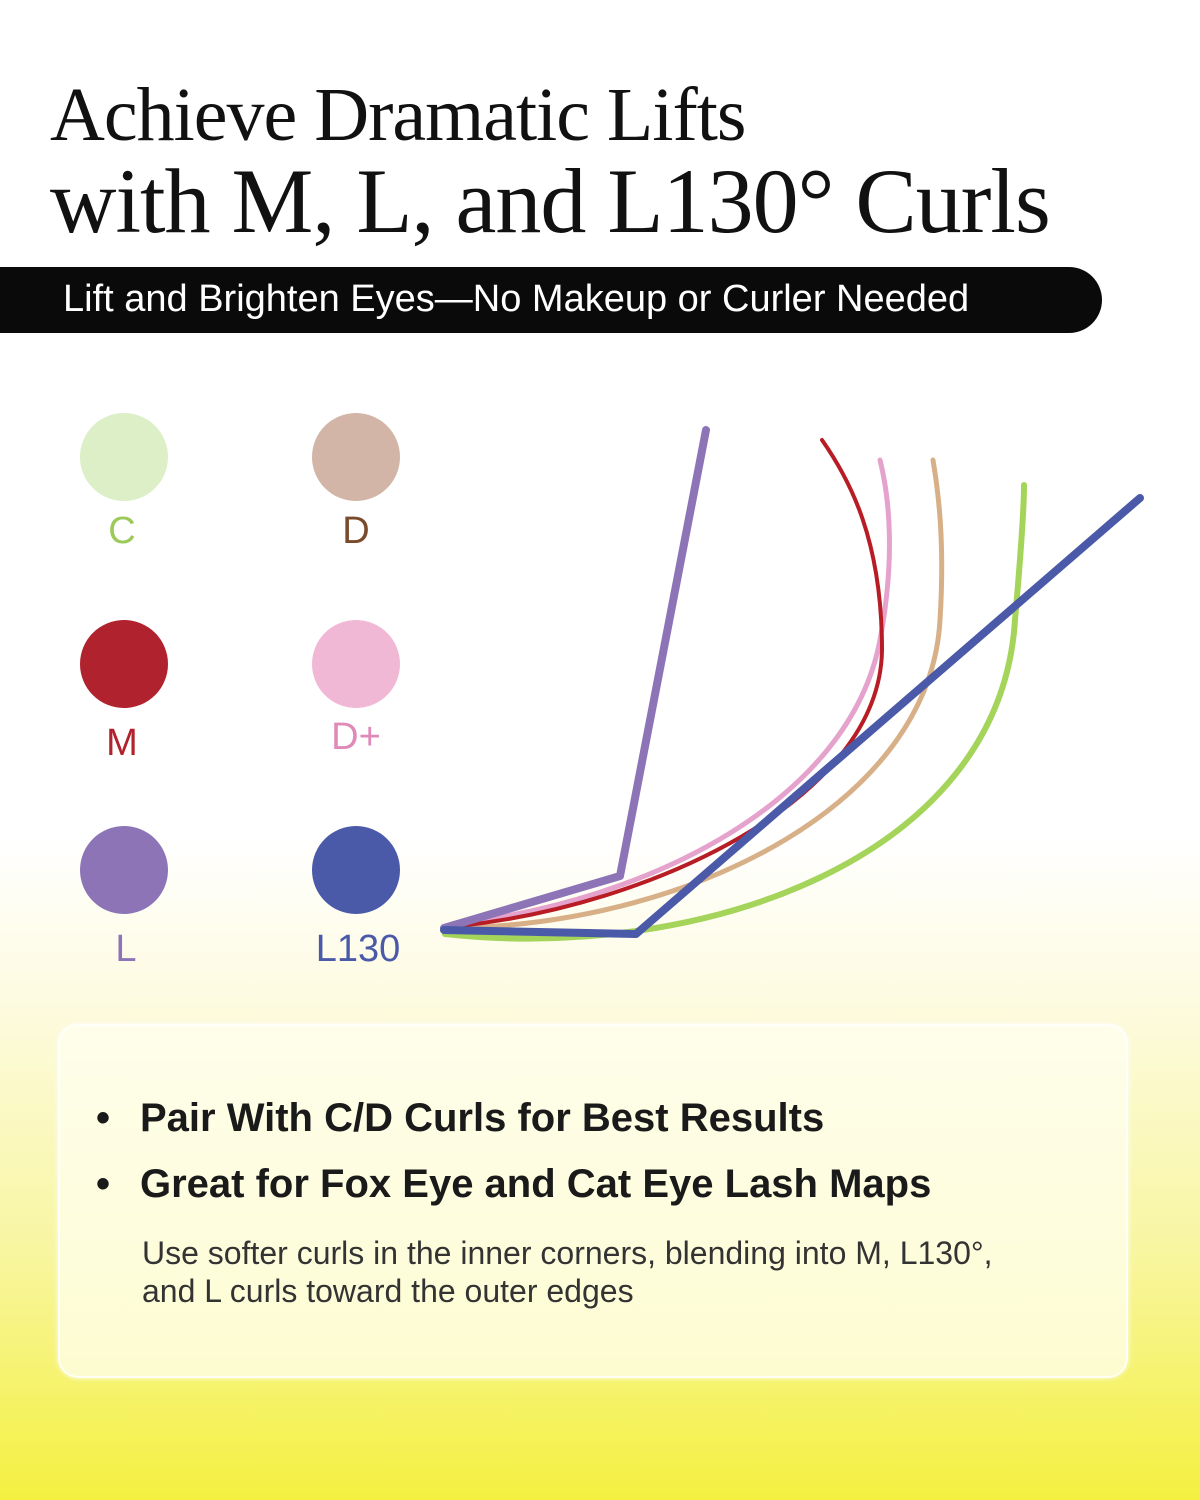  Describe the element at coordinates (126, 949) in the screenshot. I see `label-l: L` at that location.